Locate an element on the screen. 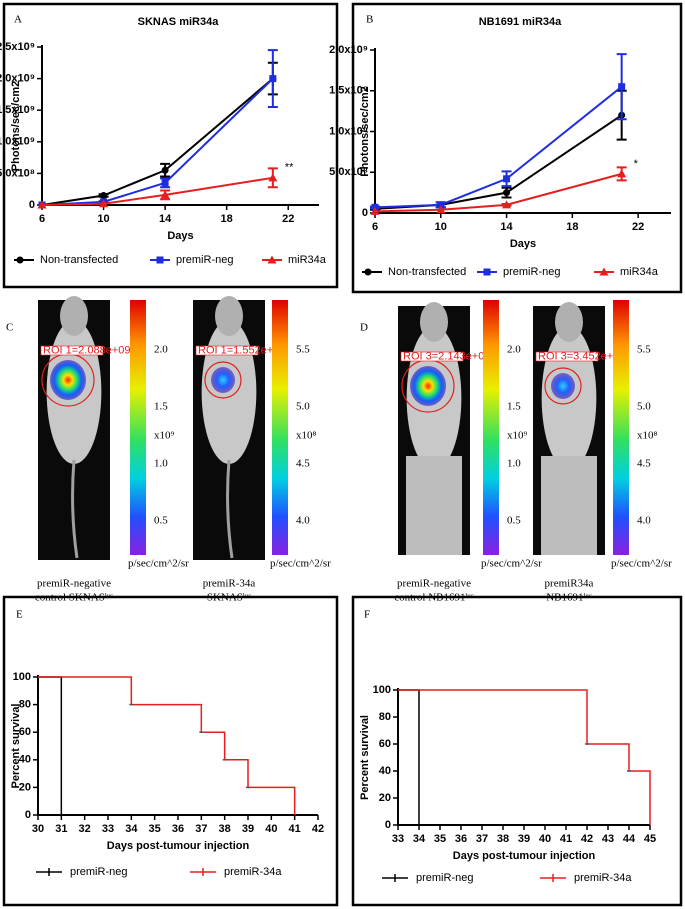 The width and height of the screenshot is (685, 909). y-tick-label: 1.0x10⁹ is located at coordinates (348, 131).